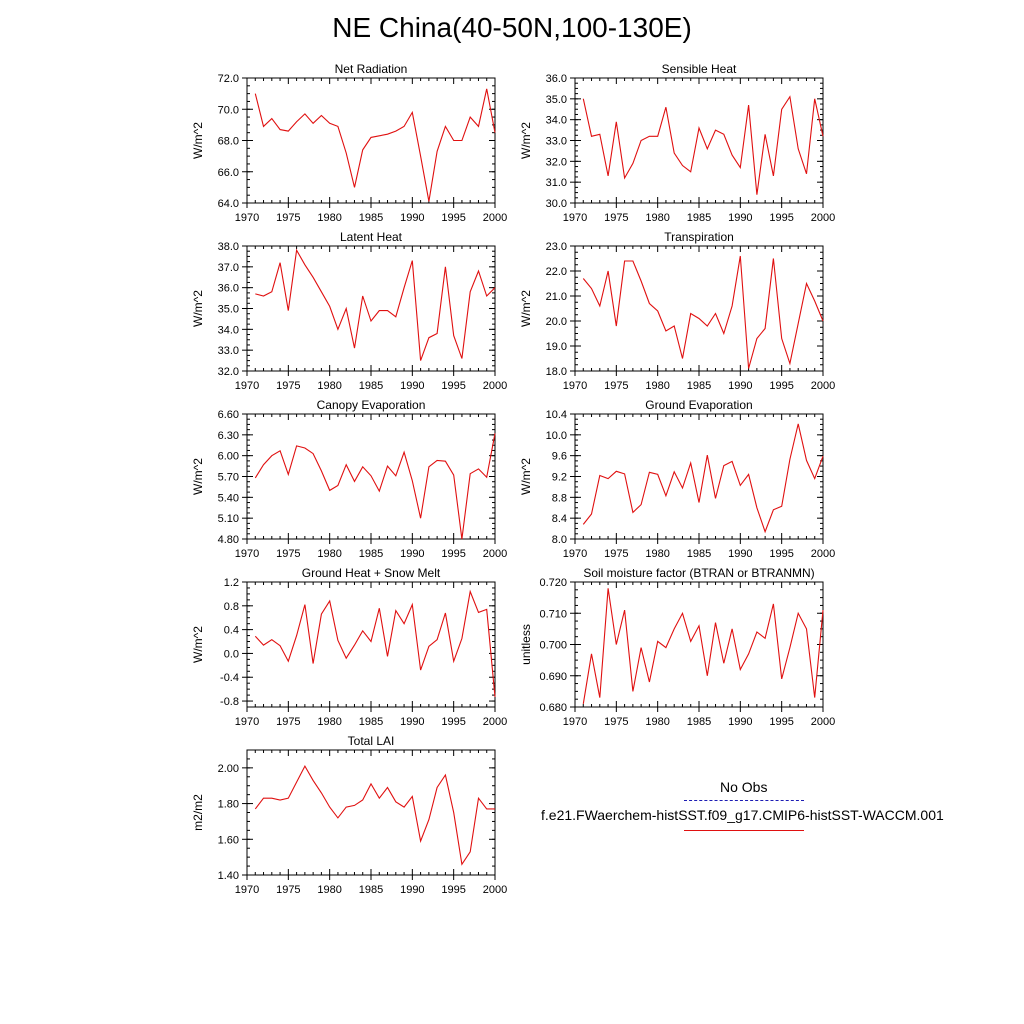  I want to click on y-tick-label: 10.4, so click(556, 415).